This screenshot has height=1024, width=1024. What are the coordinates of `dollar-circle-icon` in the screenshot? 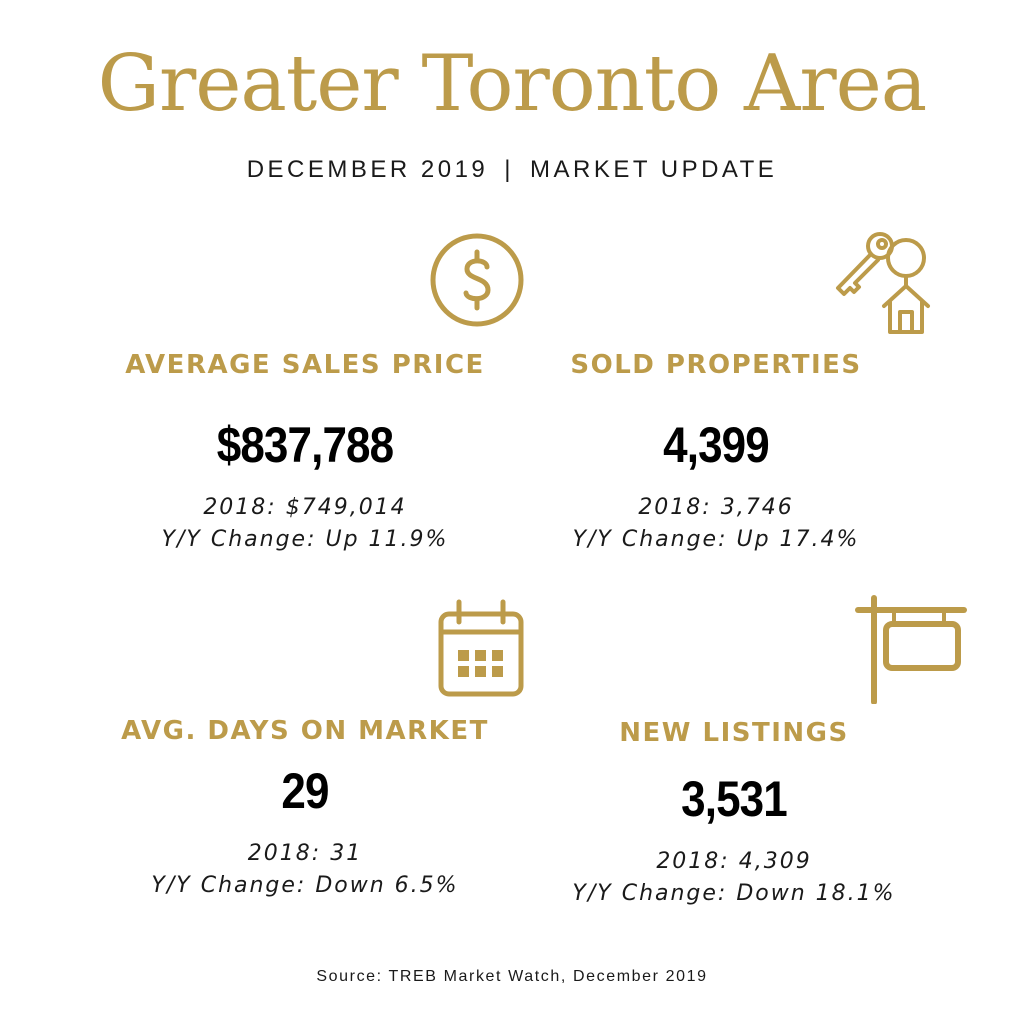 It's located at (477, 280).